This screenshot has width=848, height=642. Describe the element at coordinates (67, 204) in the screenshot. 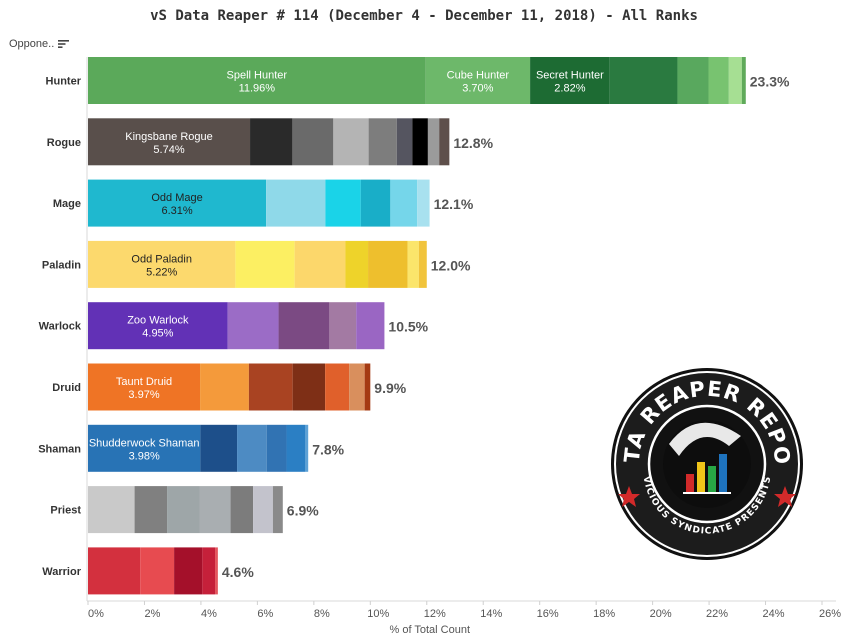

I see `category-label: Mage` at that location.